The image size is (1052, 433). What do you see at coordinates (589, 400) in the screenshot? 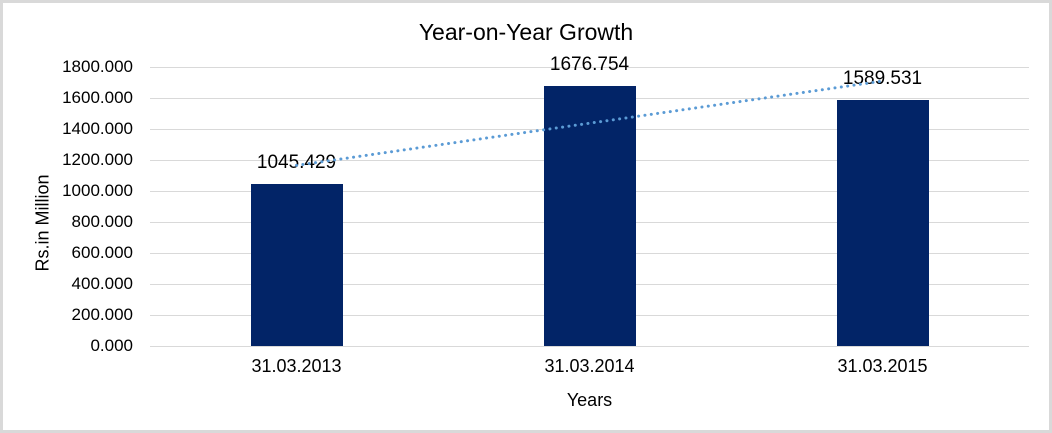
I see `x-axis-title: Years` at bounding box center [589, 400].